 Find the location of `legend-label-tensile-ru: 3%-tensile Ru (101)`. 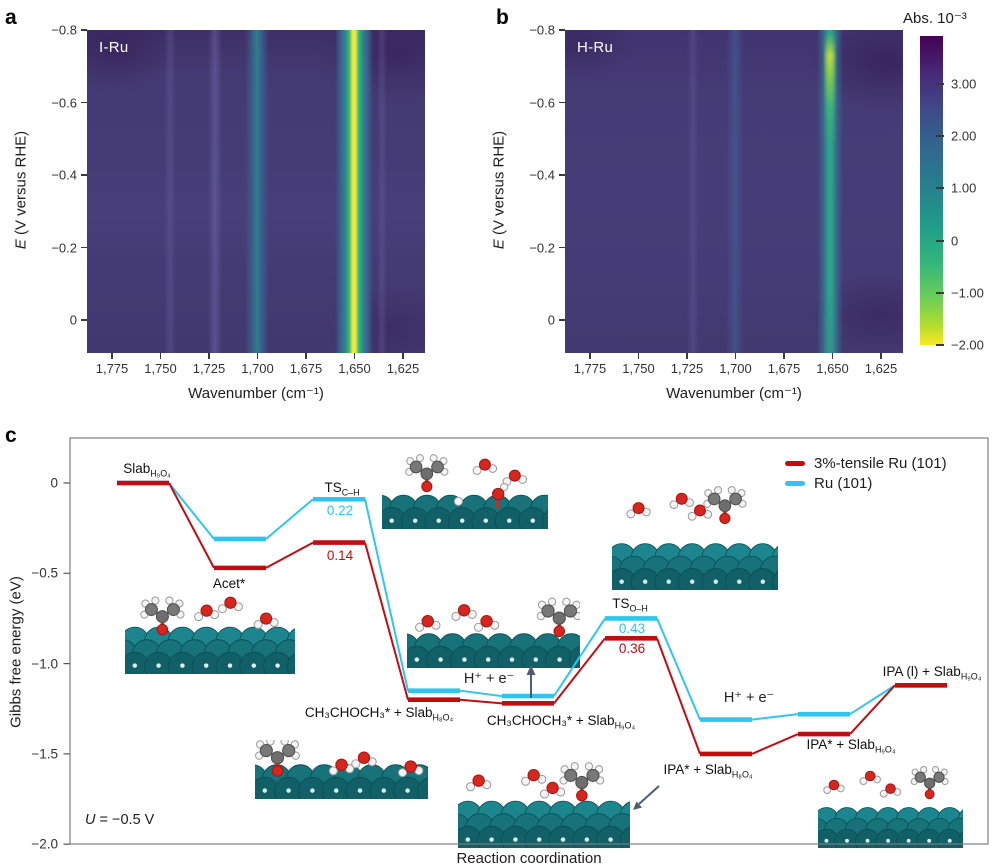

legend-label-tensile-ru: 3%-tensile Ru (101) is located at coordinates (880, 463).